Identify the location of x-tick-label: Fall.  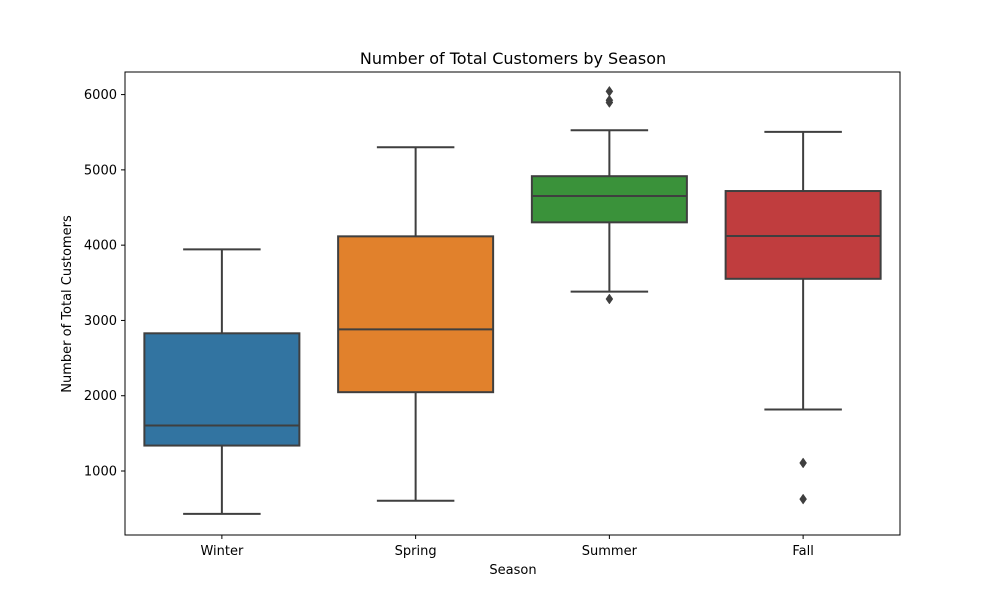
(802, 551).